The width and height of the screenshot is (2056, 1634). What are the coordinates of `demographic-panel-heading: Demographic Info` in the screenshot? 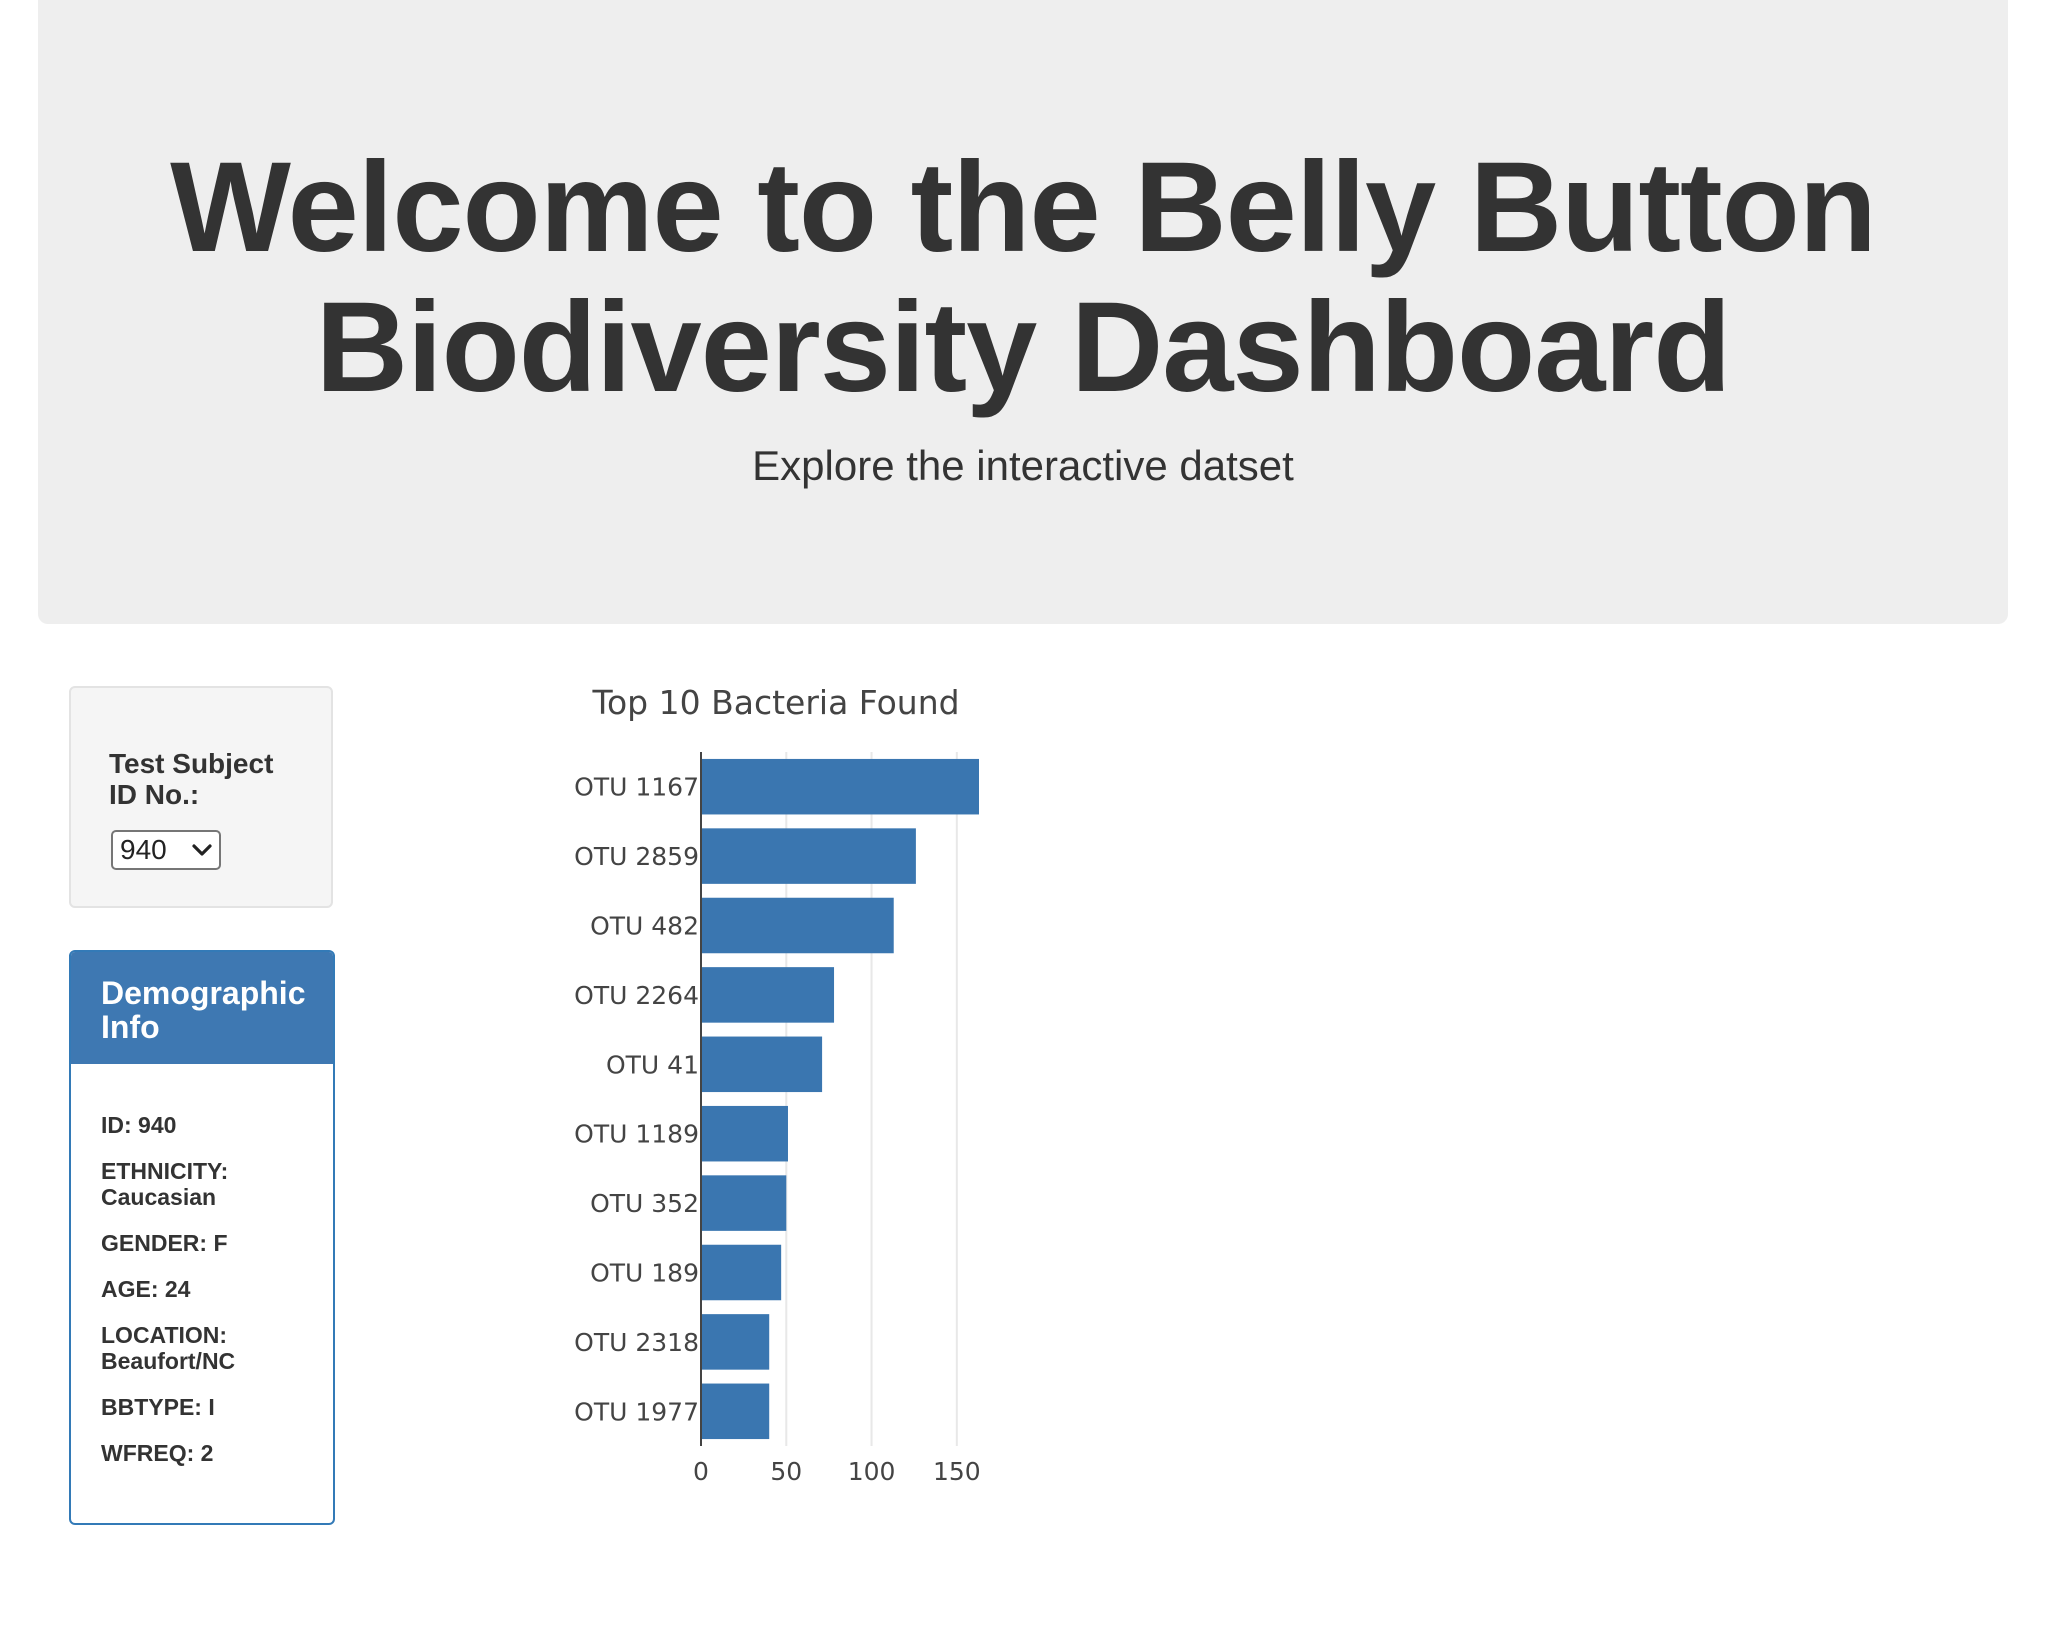 It's located at (202, 1008).